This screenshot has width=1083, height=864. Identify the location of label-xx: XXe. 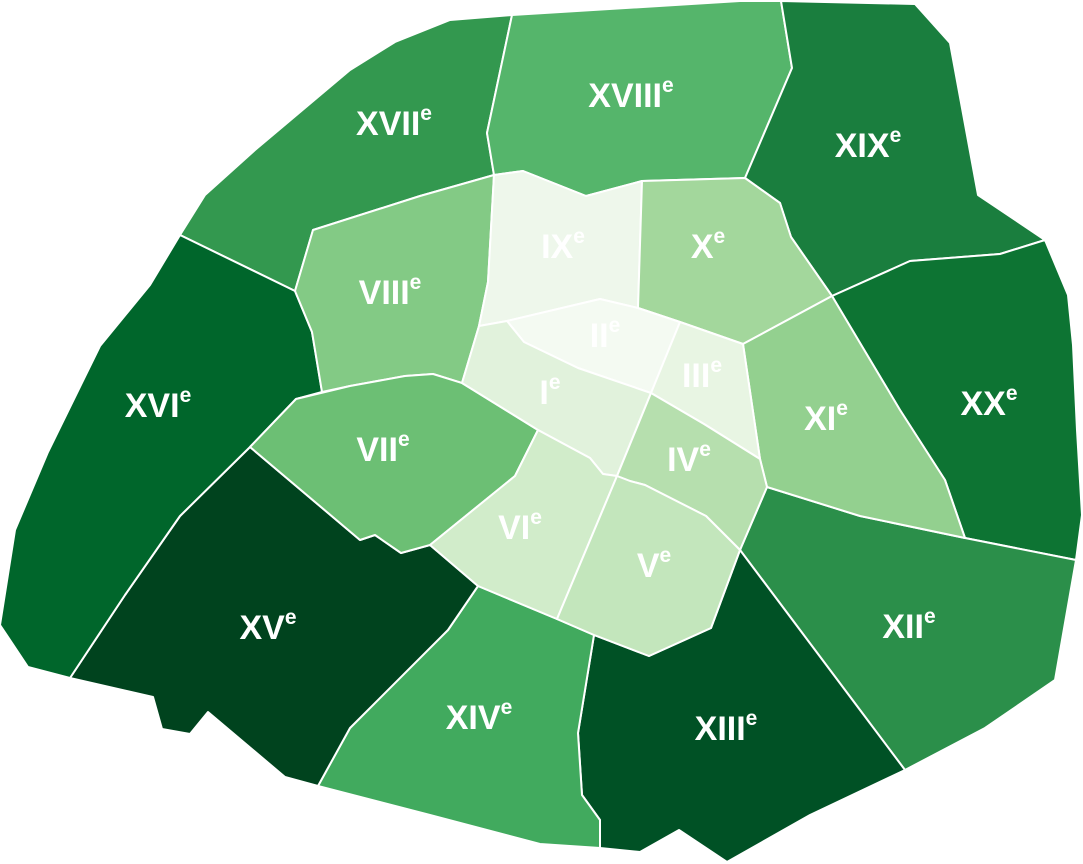
(988, 402).